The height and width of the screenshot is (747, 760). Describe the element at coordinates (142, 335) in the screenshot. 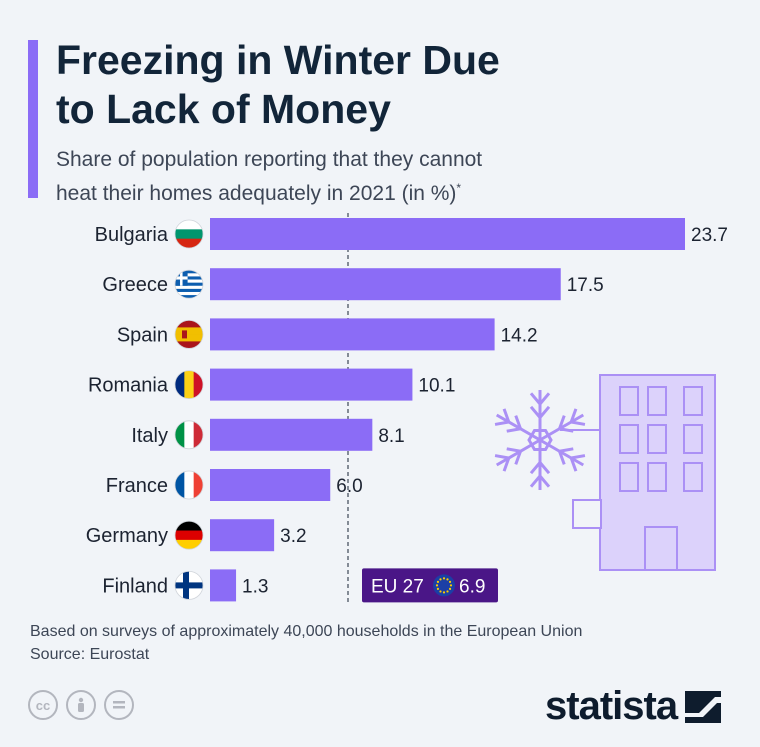

I see `category-label: Spain` at that location.